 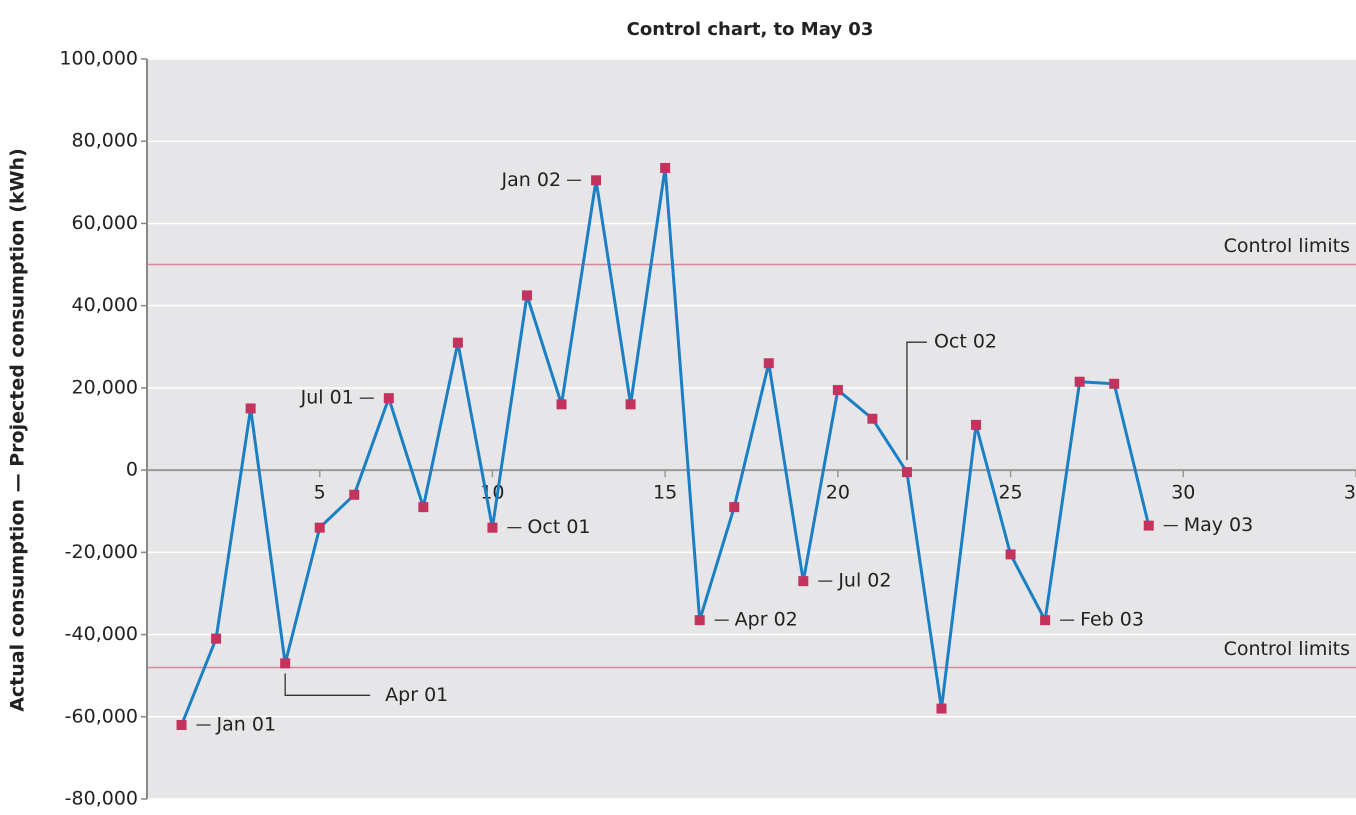 I want to click on y-tick-label: 20,000, so click(x=105, y=387).